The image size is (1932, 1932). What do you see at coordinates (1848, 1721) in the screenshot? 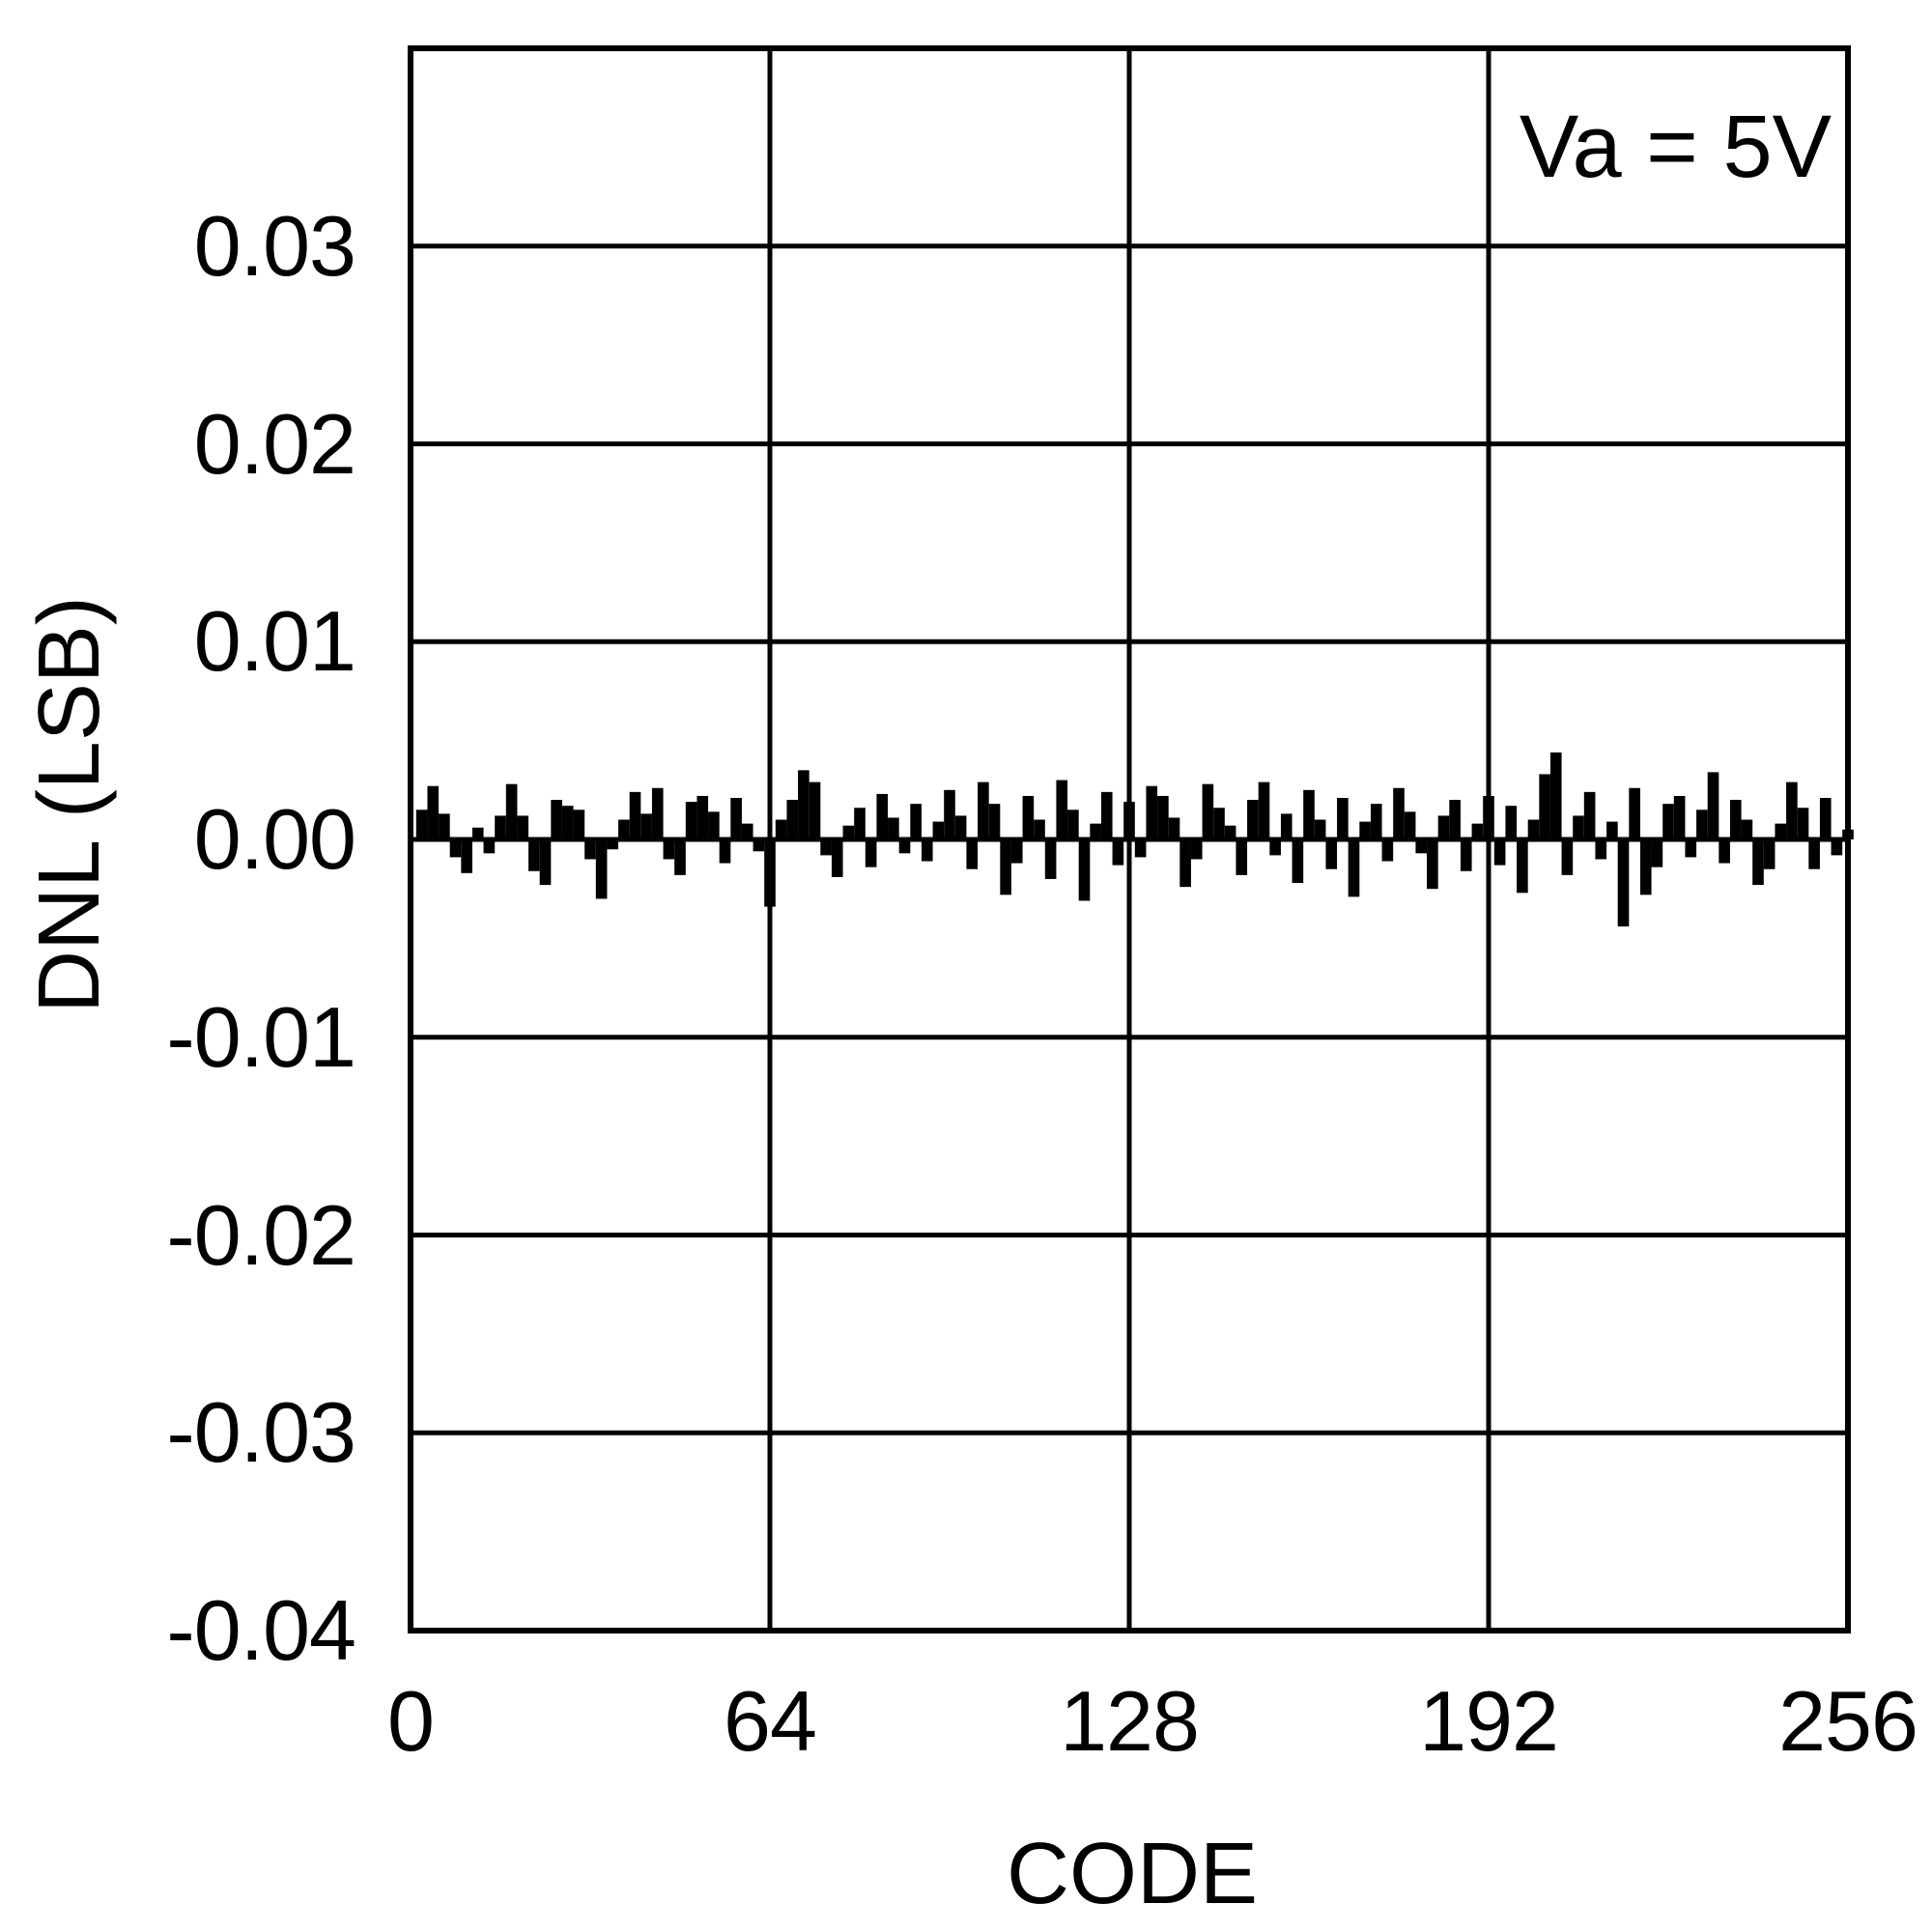
I see `x-tick-label: 256` at bounding box center [1848, 1721].